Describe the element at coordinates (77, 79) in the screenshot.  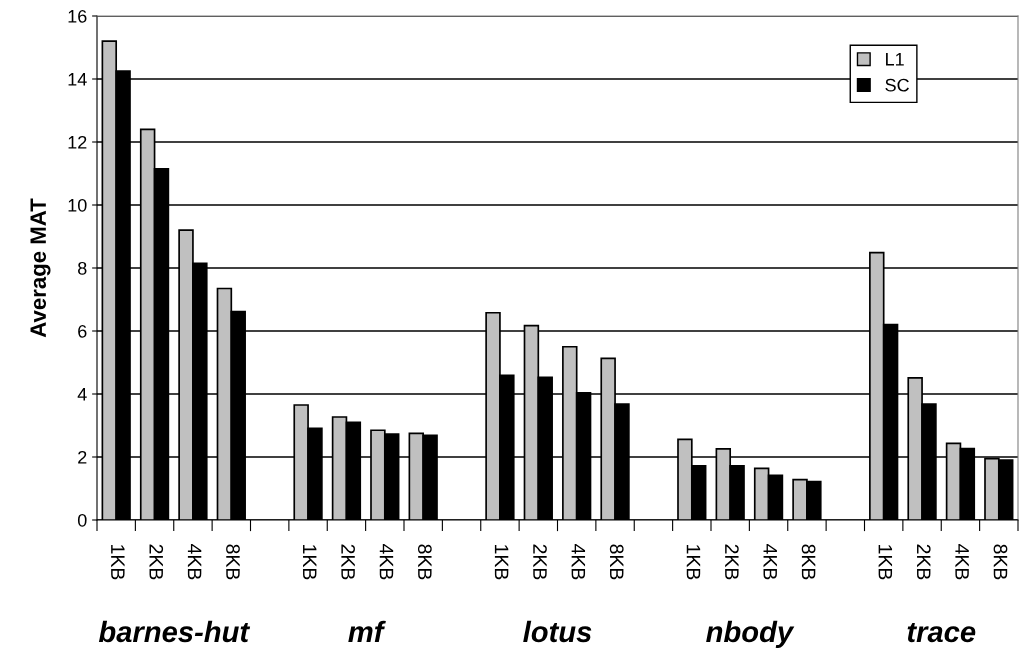
I see `y-tick-label: 14` at that location.